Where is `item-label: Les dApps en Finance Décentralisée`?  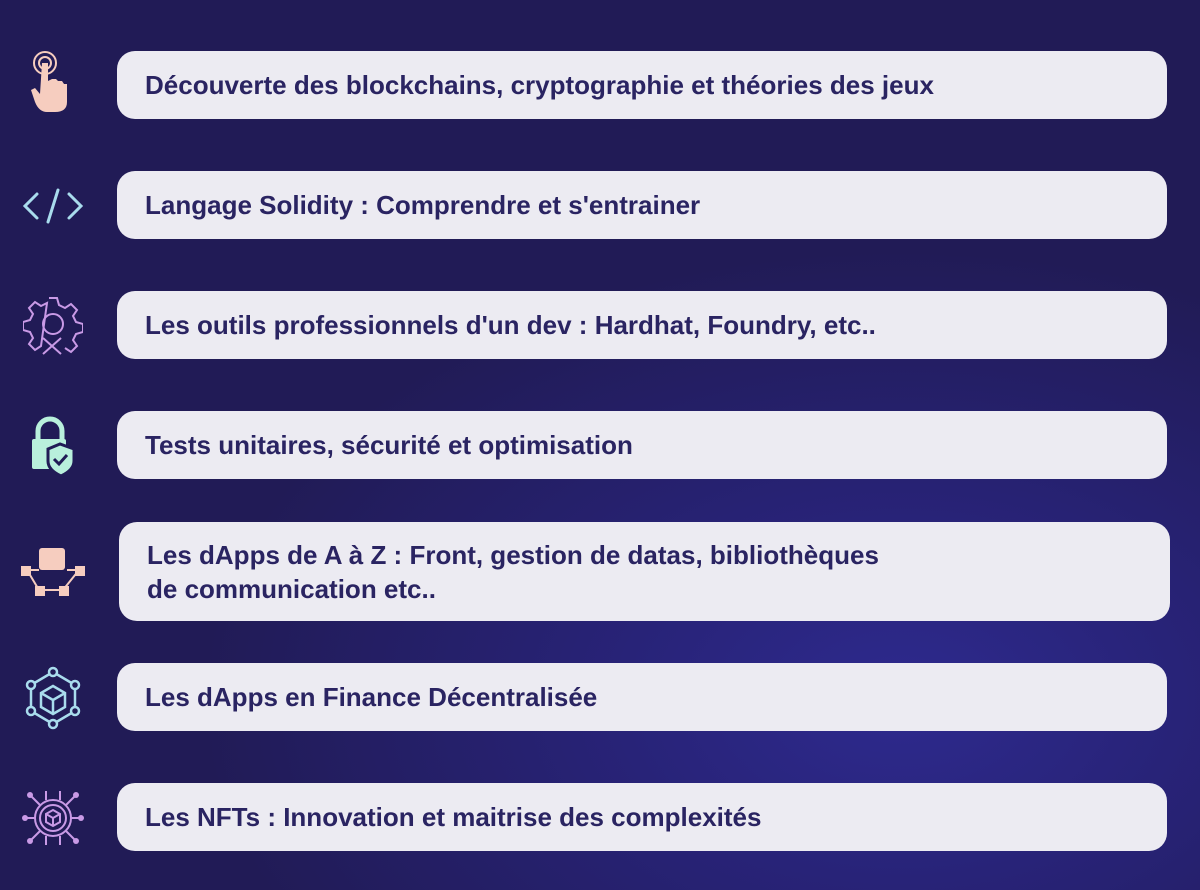
item-label: Les dApps en Finance Décentralisée is located at coordinates (371, 697).